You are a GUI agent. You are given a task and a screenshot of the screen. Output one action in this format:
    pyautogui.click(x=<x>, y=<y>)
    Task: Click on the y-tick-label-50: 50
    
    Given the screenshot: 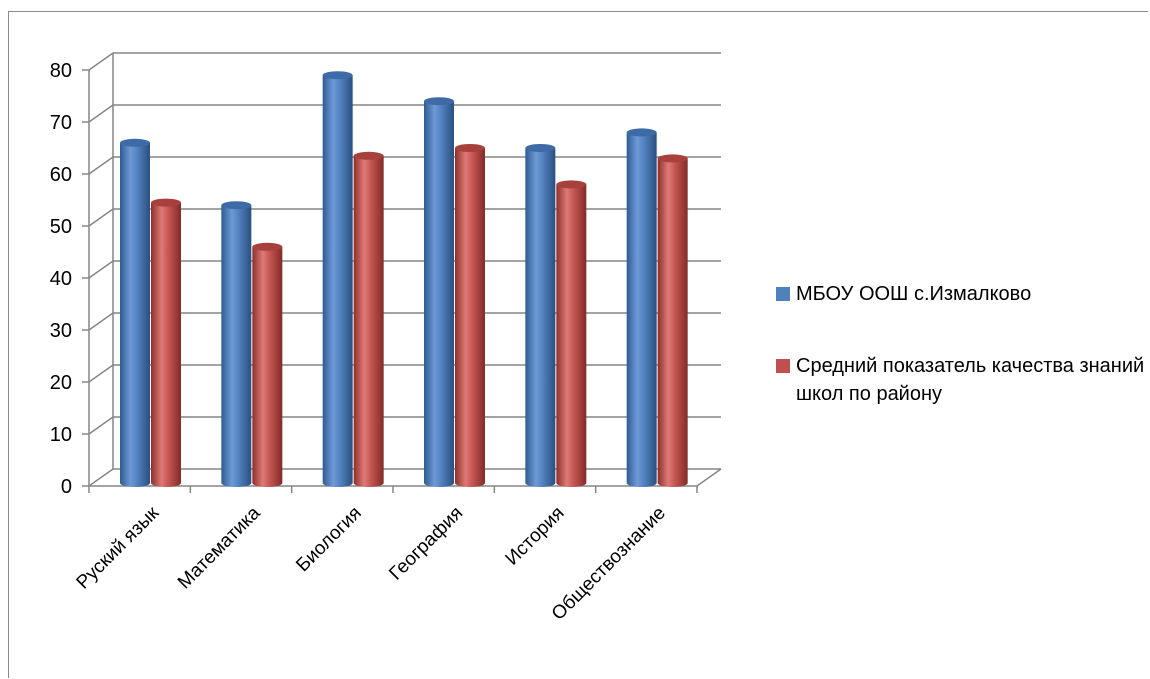 What is the action you would take?
    pyautogui.click(x=61, y=227)
    